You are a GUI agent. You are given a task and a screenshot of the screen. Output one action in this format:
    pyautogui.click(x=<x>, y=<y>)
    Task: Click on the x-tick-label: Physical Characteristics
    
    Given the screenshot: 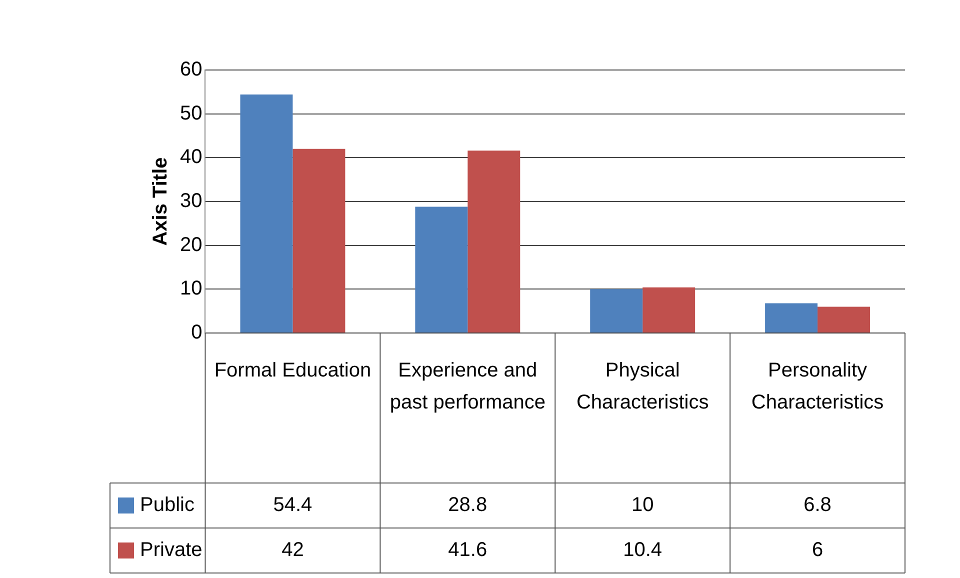 What is the action you would take?
    pyautogui.click(x=642, y=387)
    